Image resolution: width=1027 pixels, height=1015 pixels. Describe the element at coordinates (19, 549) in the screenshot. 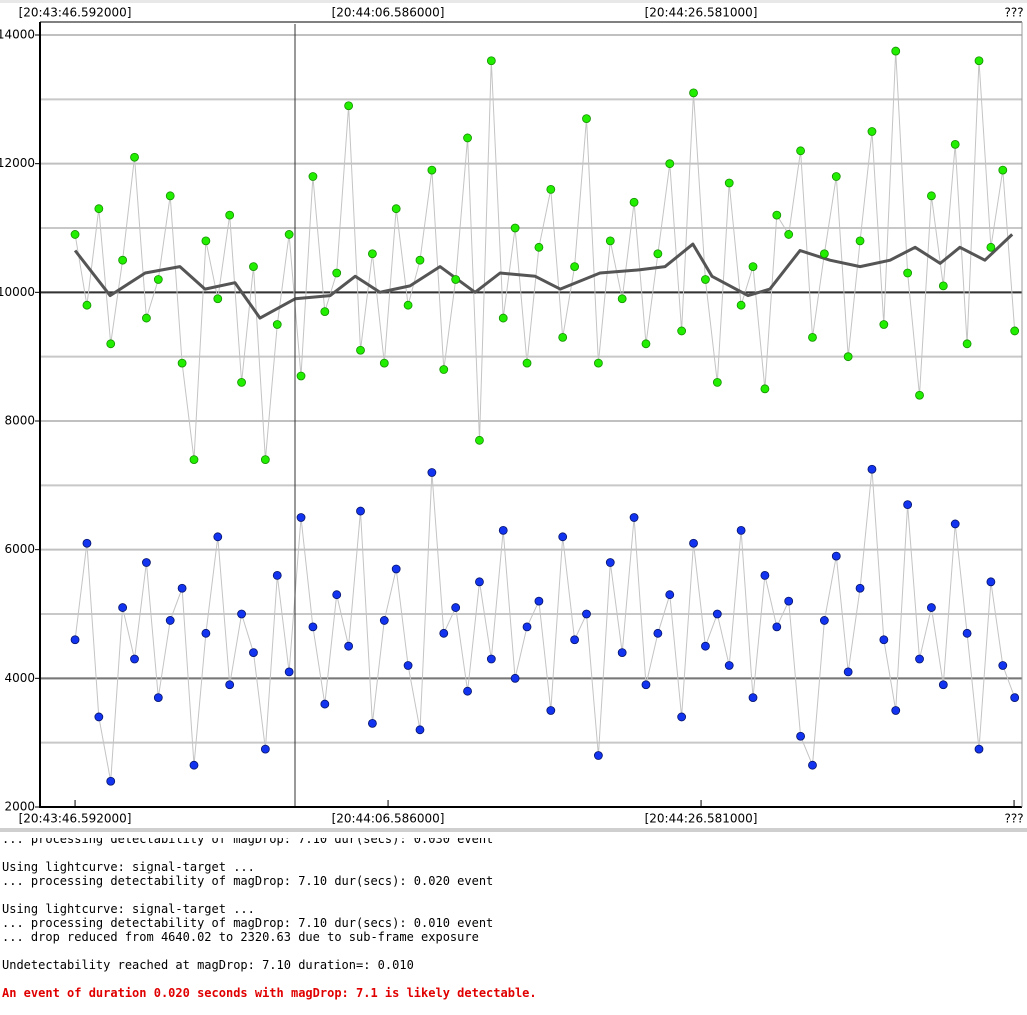

I see `y-tick-label: 6000` at that location.